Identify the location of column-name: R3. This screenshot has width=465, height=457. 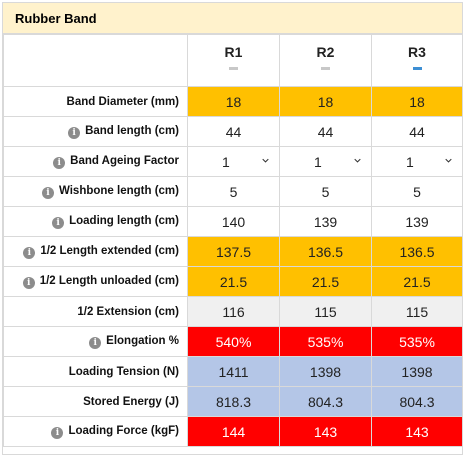
(417, 52).